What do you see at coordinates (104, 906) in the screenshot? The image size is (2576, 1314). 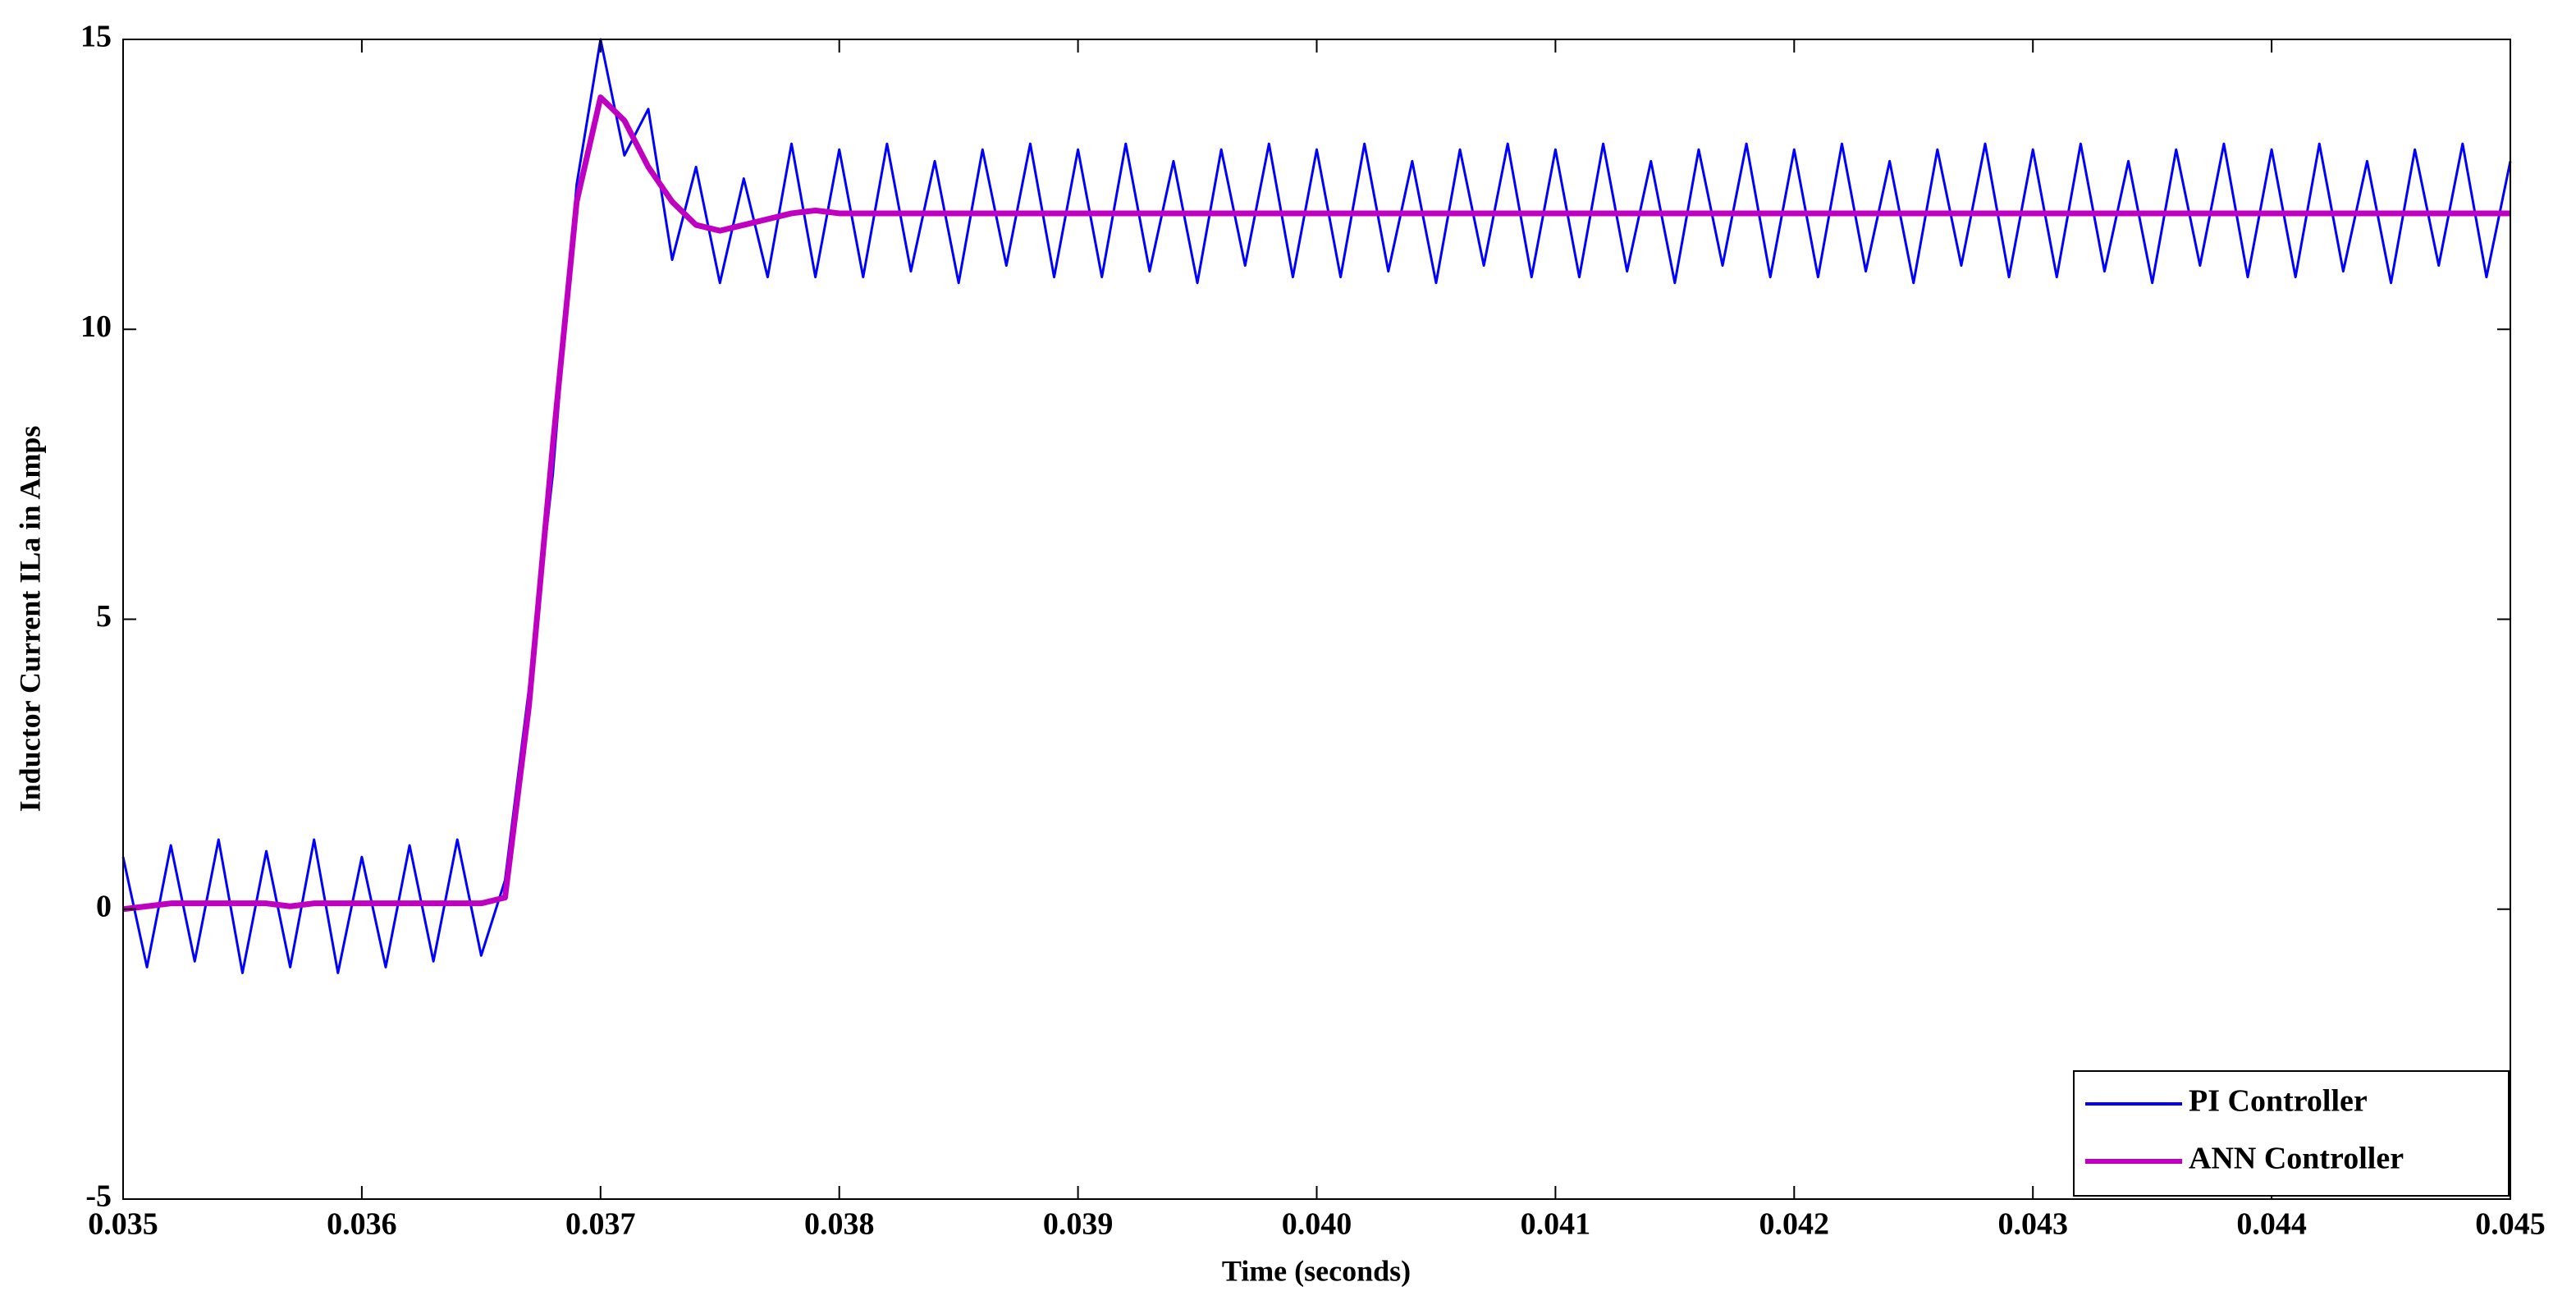 I see `y-tick-label: 0` at bounding box center [104, 906].